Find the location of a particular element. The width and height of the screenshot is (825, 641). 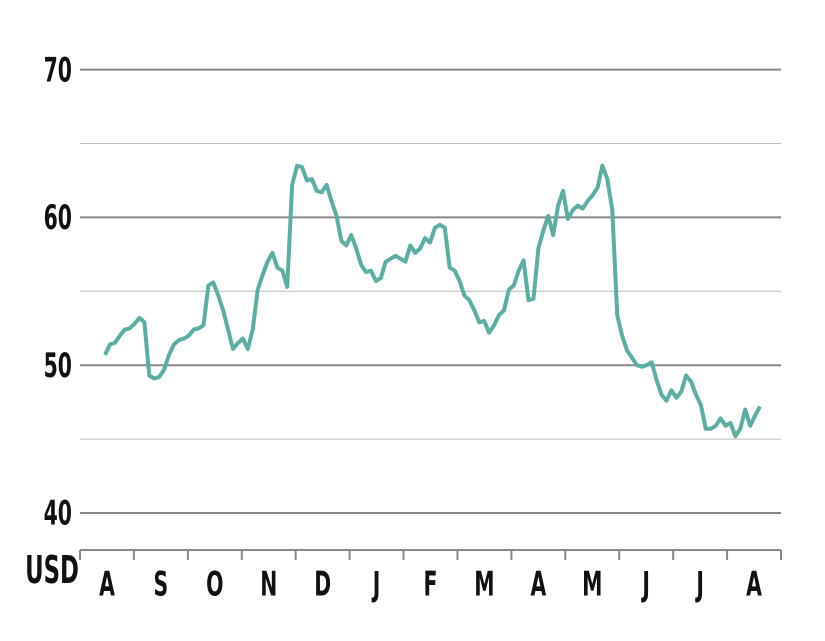

x-tick-label: D is located at coordinates (322, 584).